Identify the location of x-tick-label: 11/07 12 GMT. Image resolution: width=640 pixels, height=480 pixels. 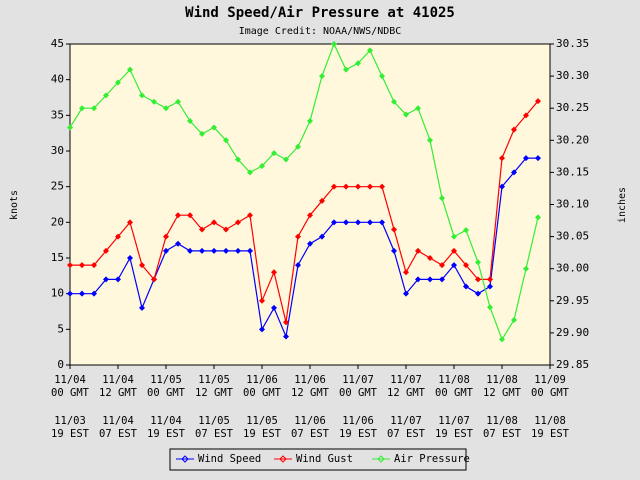
(406, 386).